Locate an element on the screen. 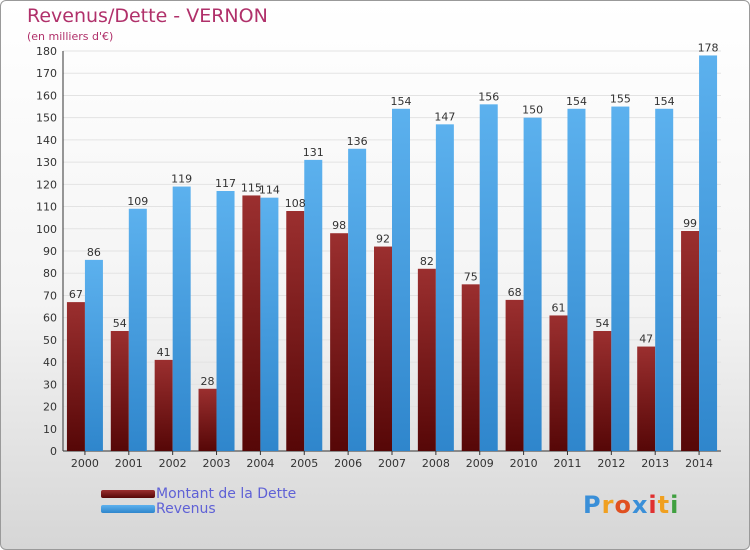 The width and height of the screenshot is (750, 550). chart-subtitle: (en milliers d'€) is located at coordinates (70, 36).